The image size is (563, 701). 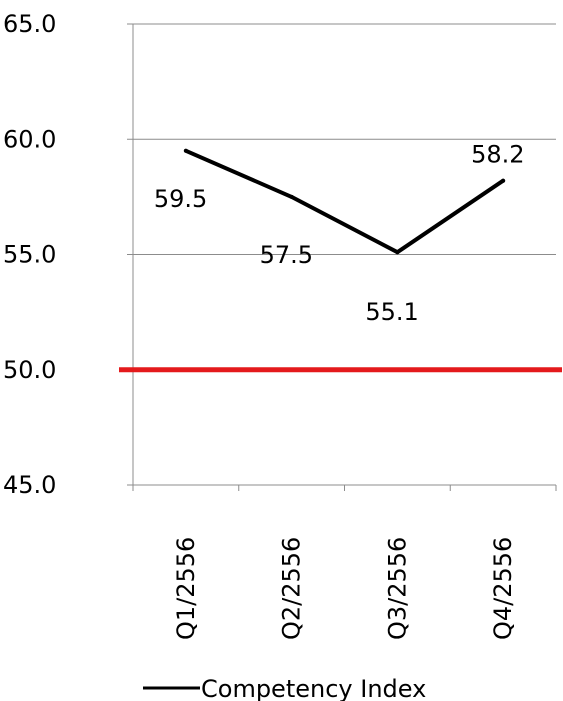 I want to click on y-tick-label-55.0: 55.0, so click(x=29, y=255).